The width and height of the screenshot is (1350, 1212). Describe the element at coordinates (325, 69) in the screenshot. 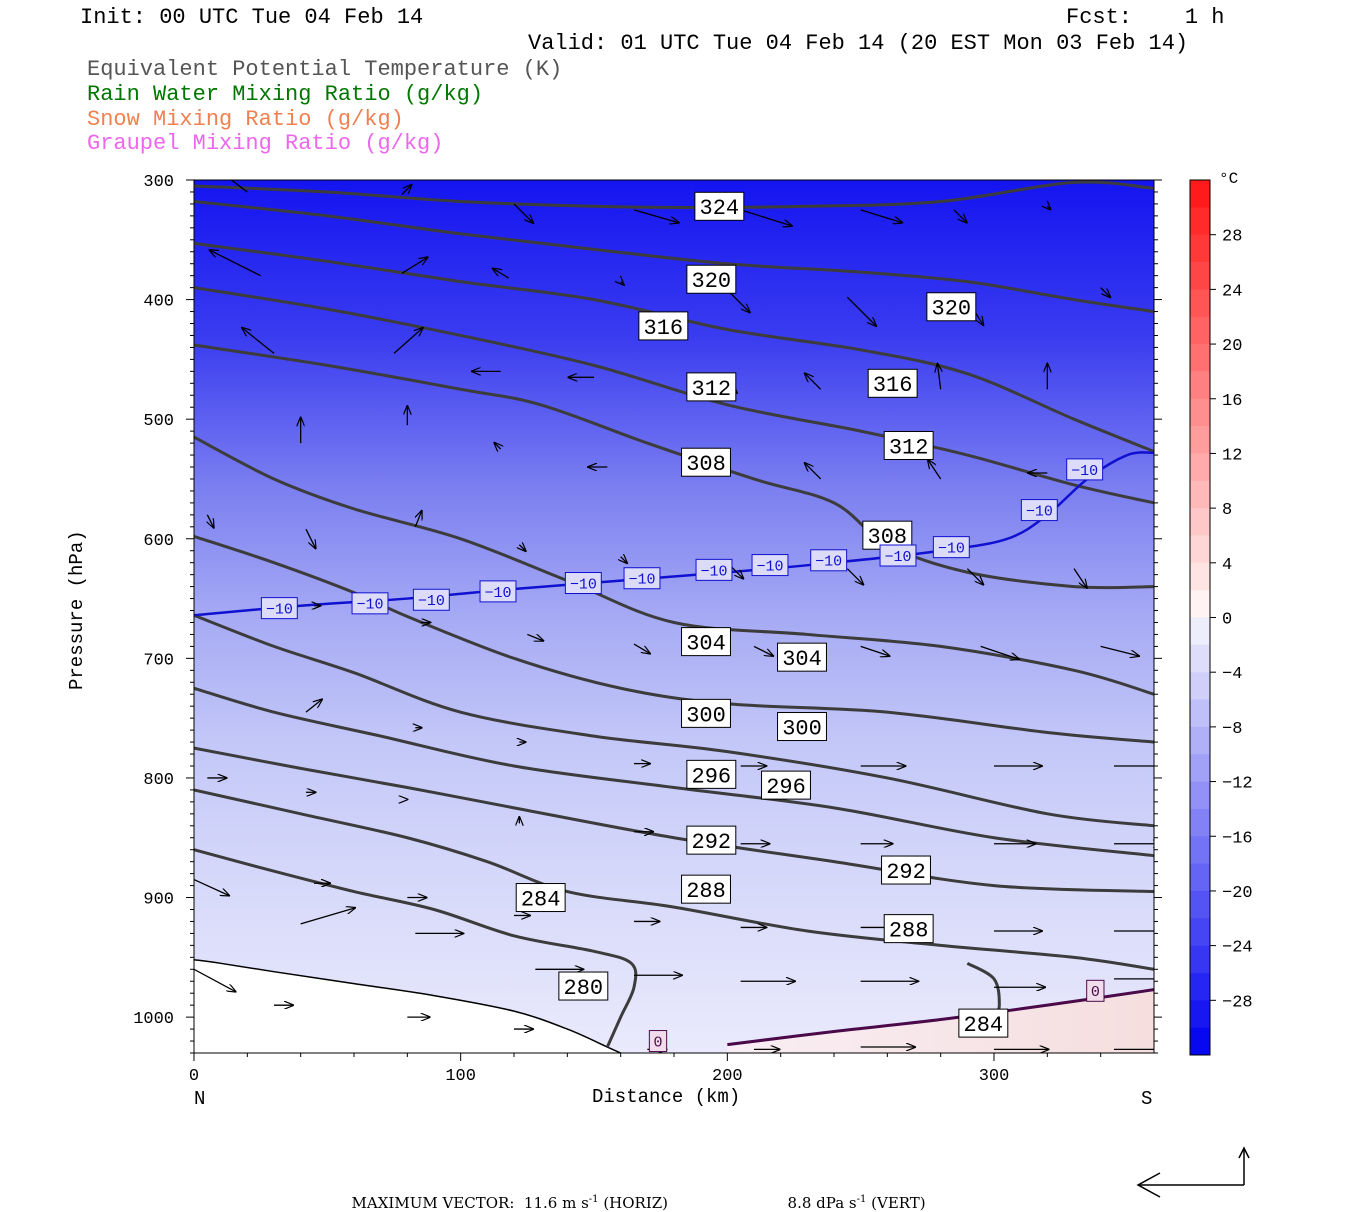

I see `legend-theta-e: Equivalent Potential Temperature (K)` at that location.